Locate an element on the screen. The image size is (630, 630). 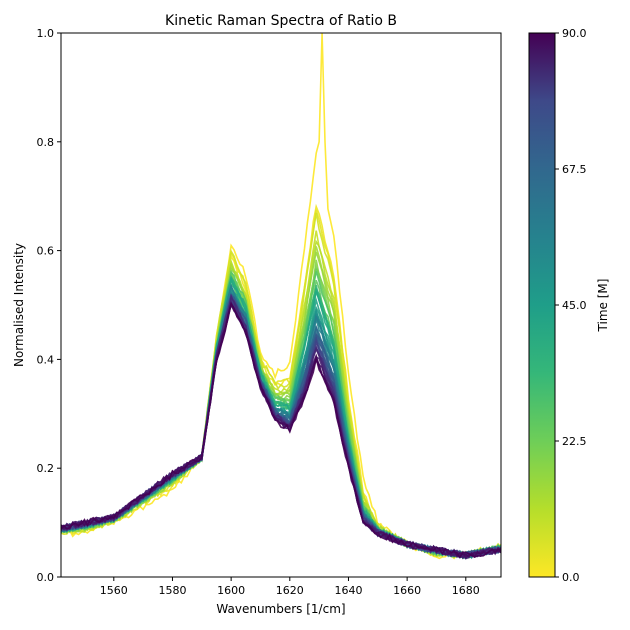
y-tick-label: 1.0 is located at coordinates (46, 33).